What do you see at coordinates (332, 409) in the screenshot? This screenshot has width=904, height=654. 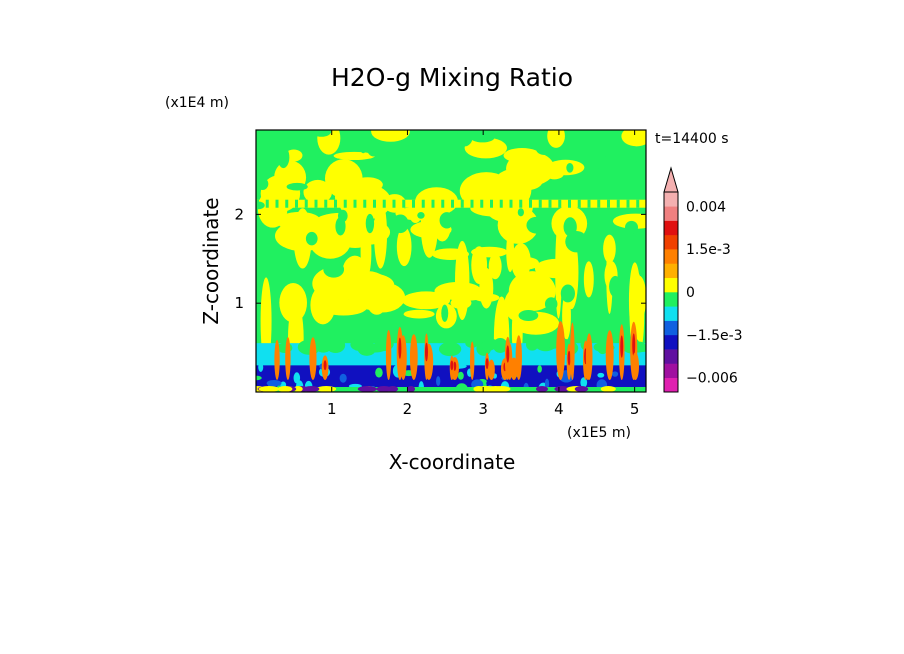 I see `x-tick-label: 1` at bounding box center [332, 409].